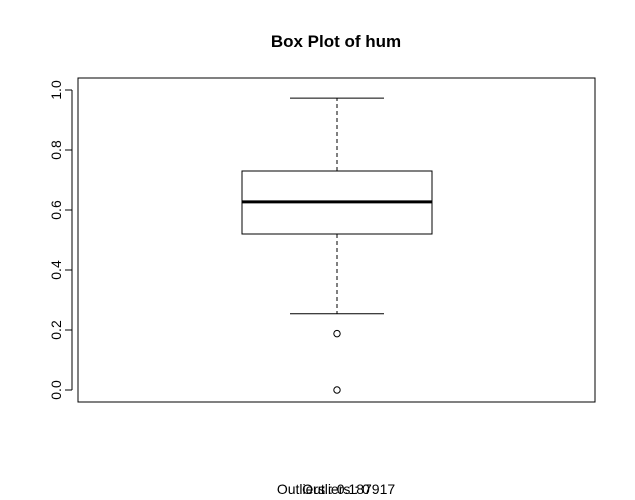 The height and width of the screenshot is (500, 635). What do you see at coordinates (56, 270) in the screenshot?
I see `y-tick-label: 0.4` at bounding box center [56, 270].